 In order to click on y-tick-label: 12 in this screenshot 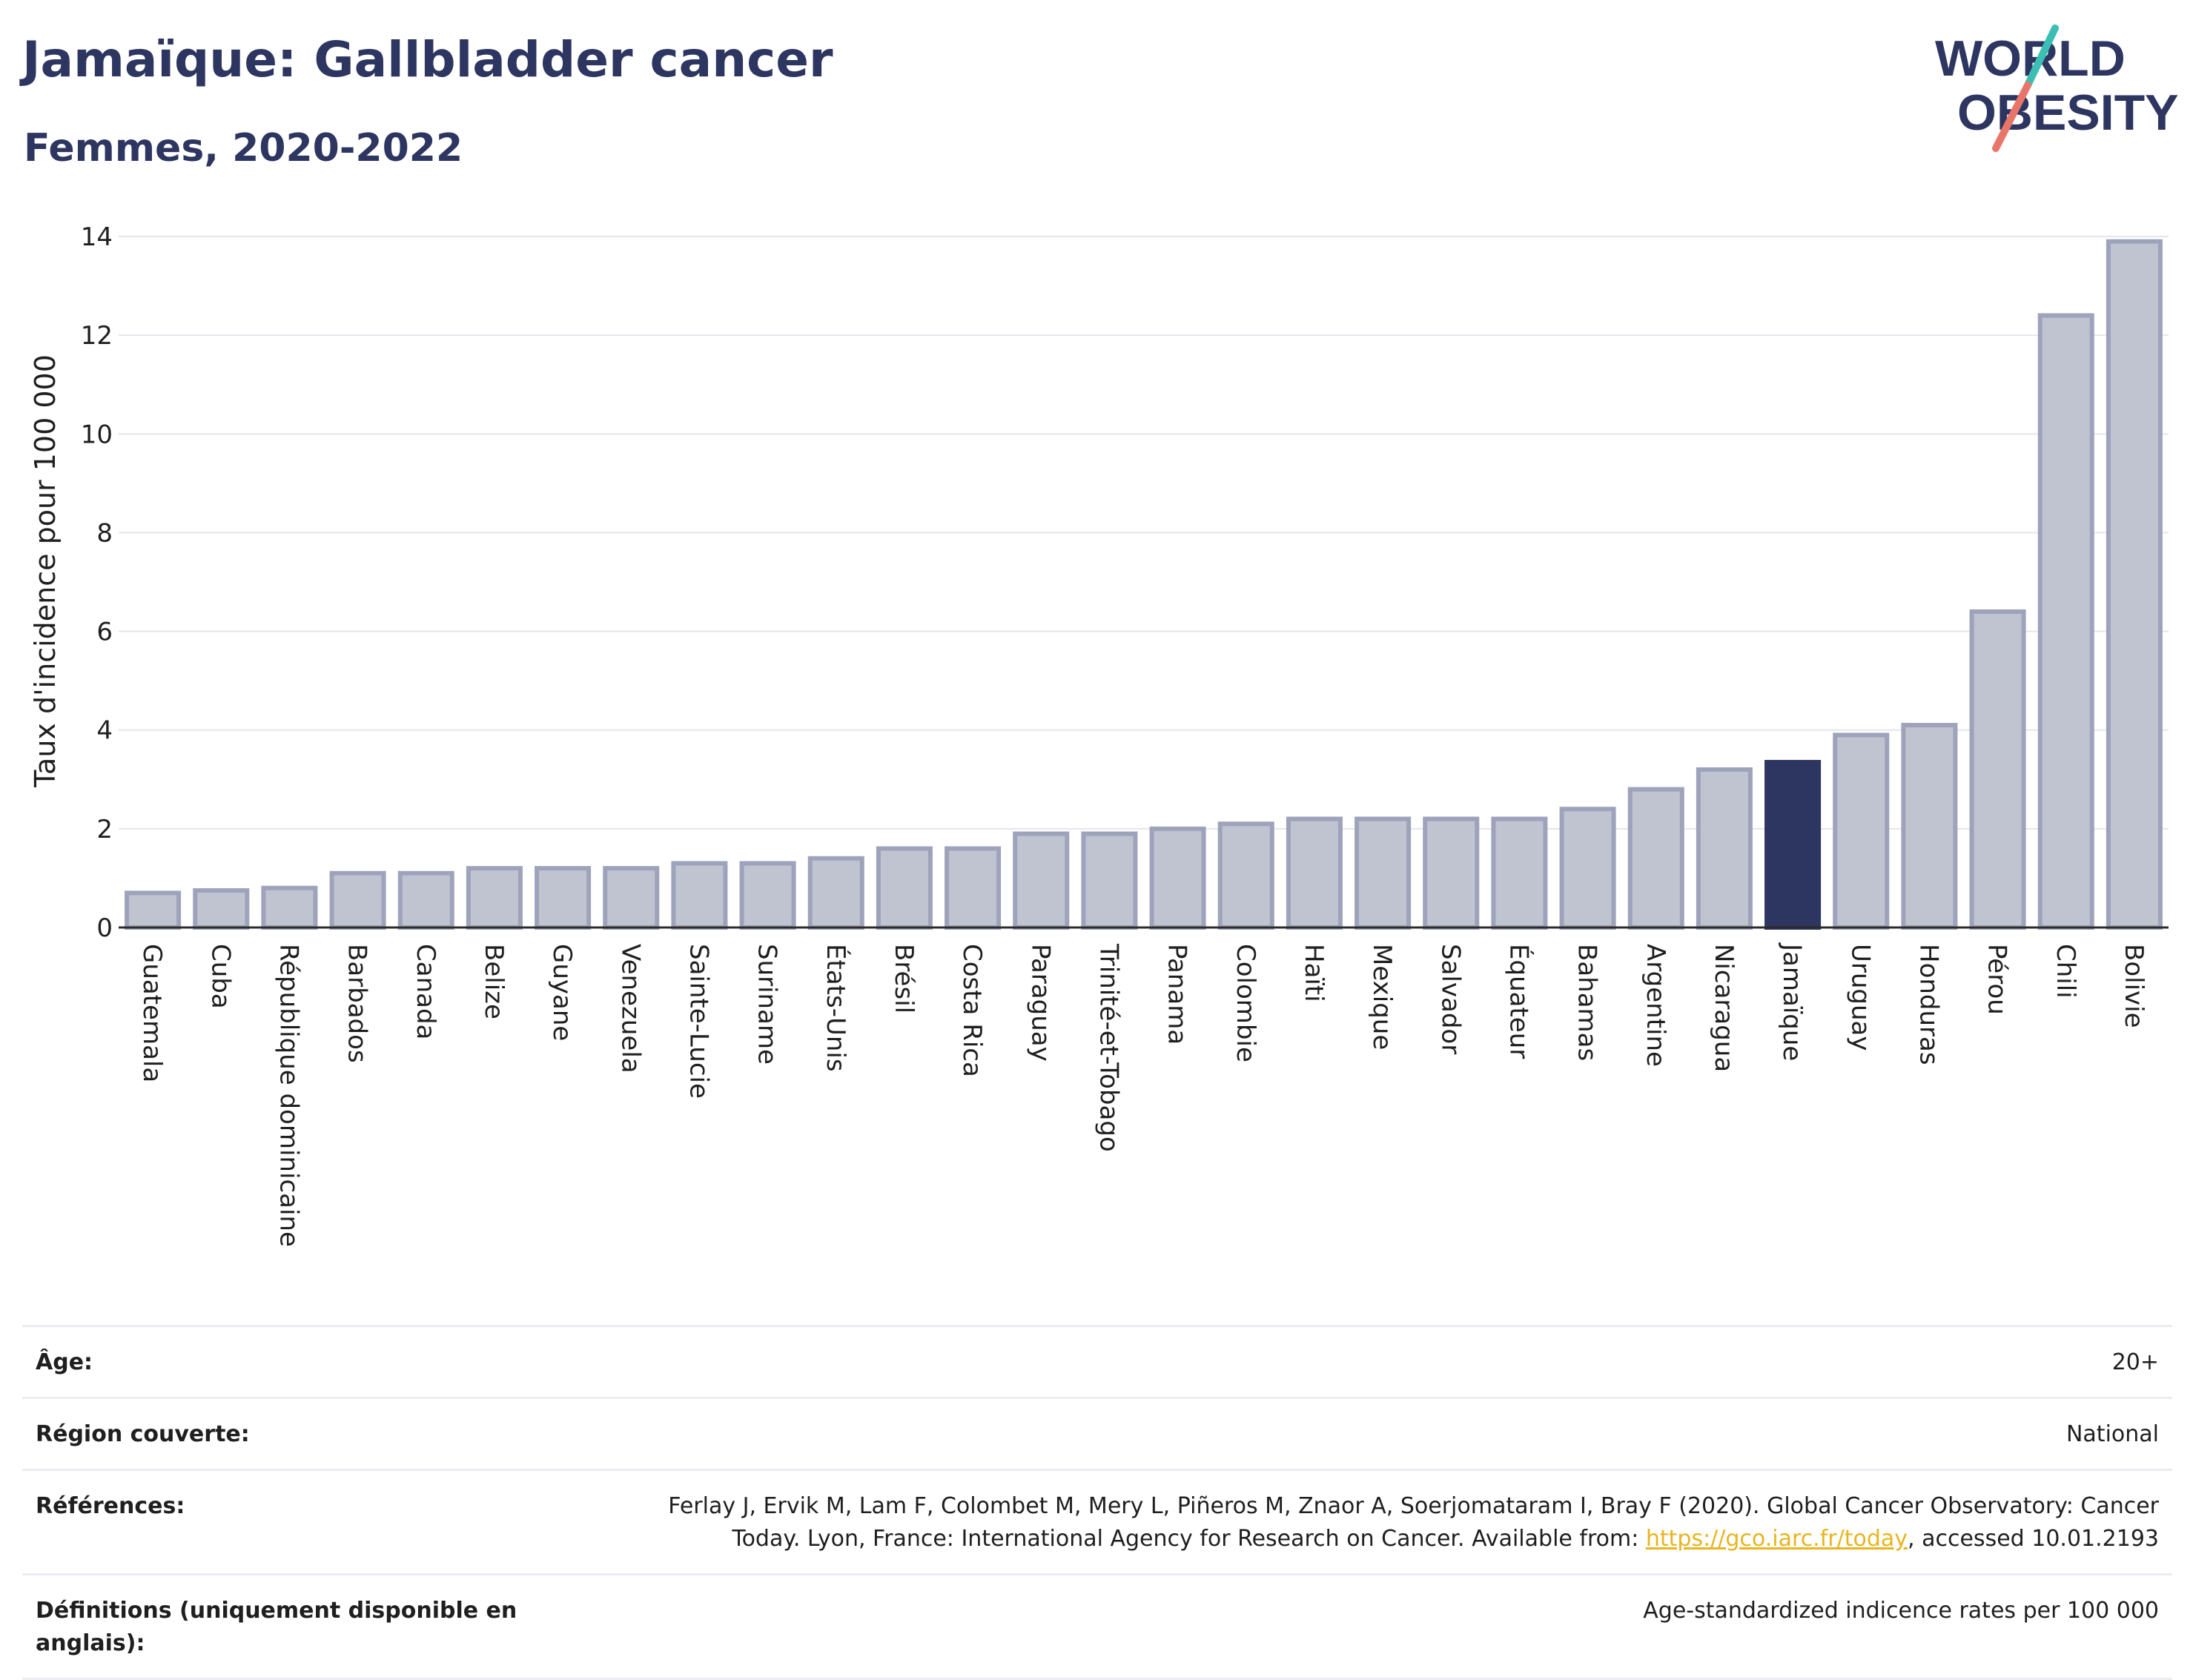, I will do `click(97, 336)`.